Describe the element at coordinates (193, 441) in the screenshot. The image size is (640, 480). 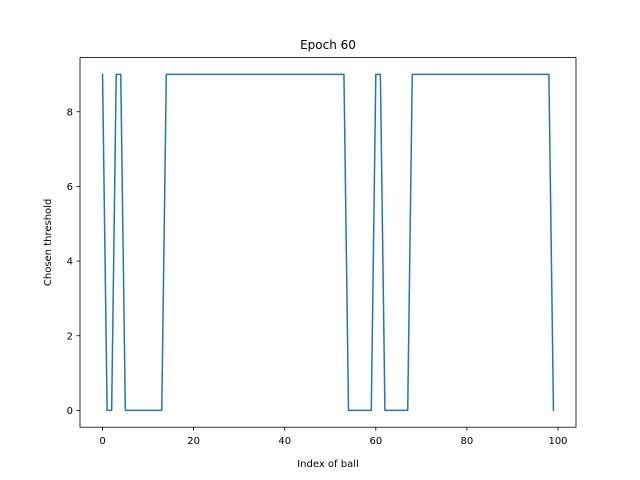
I see `x-tick-label: 20` at that location.